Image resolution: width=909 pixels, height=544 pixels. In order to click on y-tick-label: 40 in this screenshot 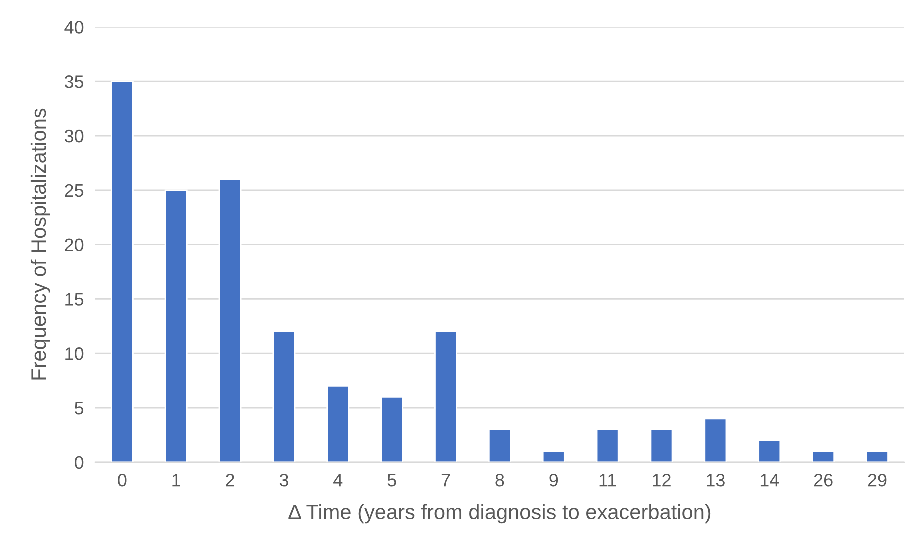, I will do `click(74, 27)`.